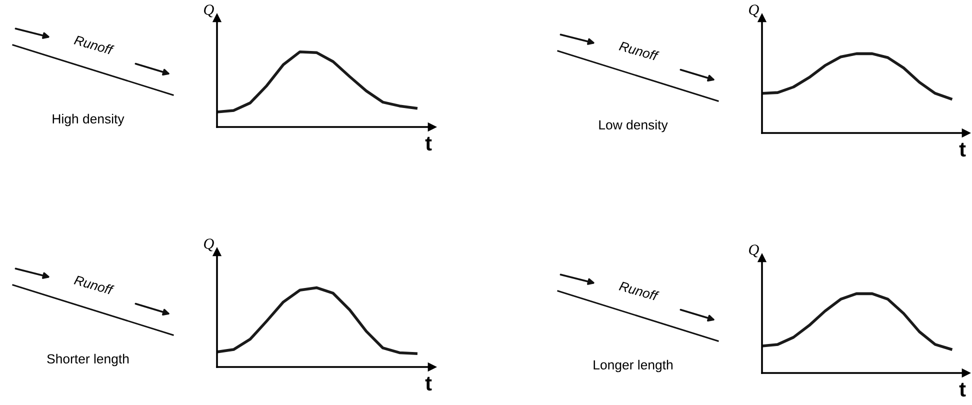 This screenshot has height=405, width=972. What do you see at coordinates (88, 360) in the screenshot?
I see `text: Shorter length` at bounding box center [88, 360].